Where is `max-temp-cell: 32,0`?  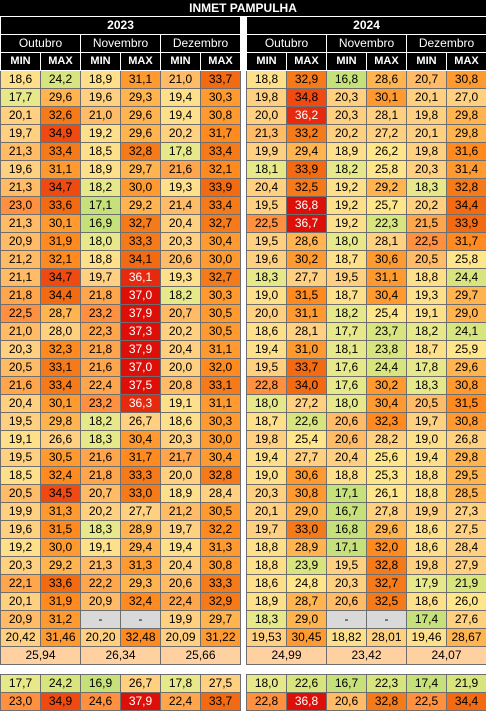 max-temp-cell: 32,0 is located at coordinates (221, 368).